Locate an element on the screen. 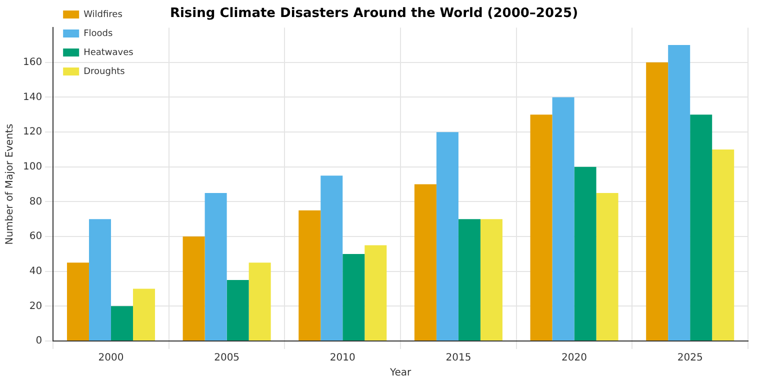 This screenshot has width=758, height=379. y-tick-label: 80 is located at coordinates (35, 202).